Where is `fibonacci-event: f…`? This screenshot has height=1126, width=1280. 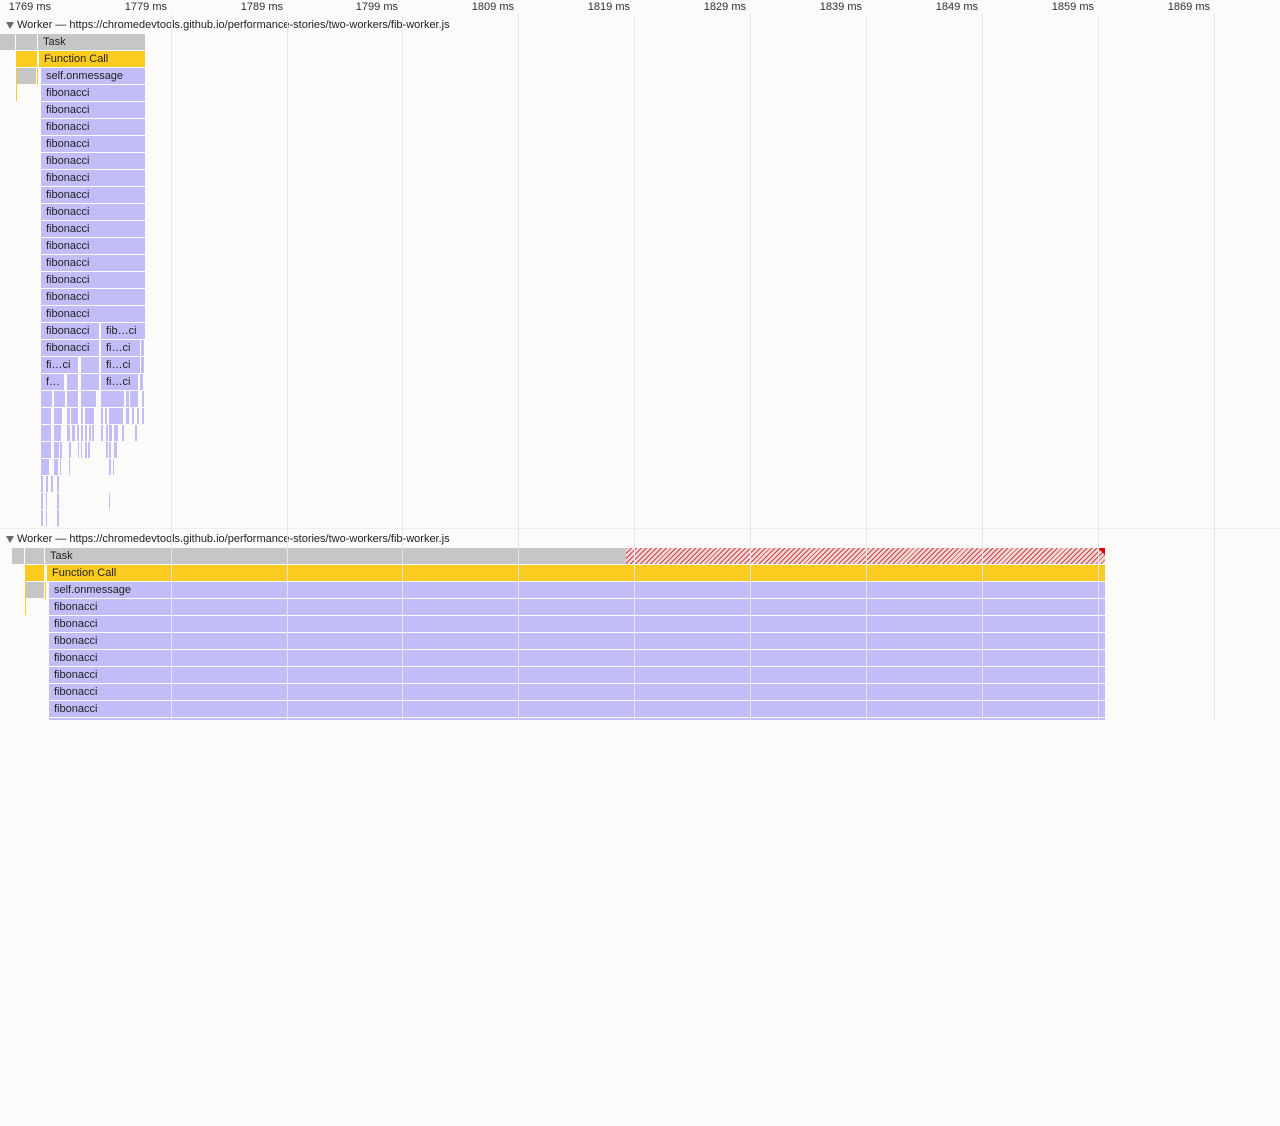
fibonacci-event: f… is located at coordinates (52, 382).